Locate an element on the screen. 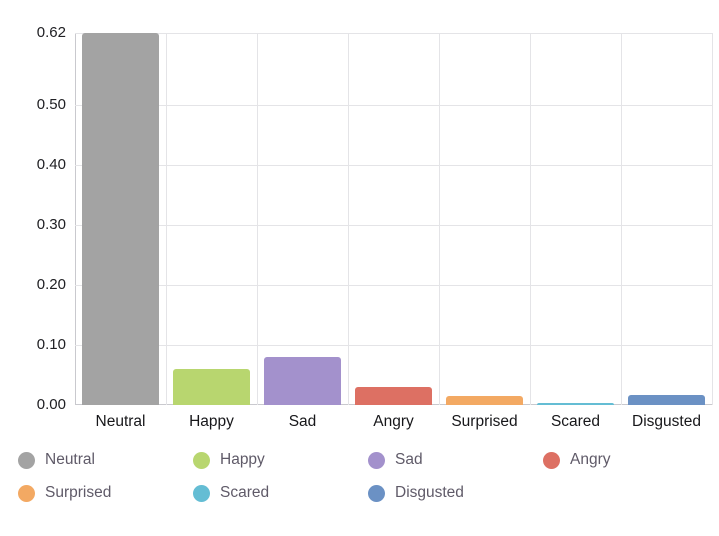 The width and height of the screenshot is (719, 536). legend-item-label: Neutral is located at coordinates (70, 459).